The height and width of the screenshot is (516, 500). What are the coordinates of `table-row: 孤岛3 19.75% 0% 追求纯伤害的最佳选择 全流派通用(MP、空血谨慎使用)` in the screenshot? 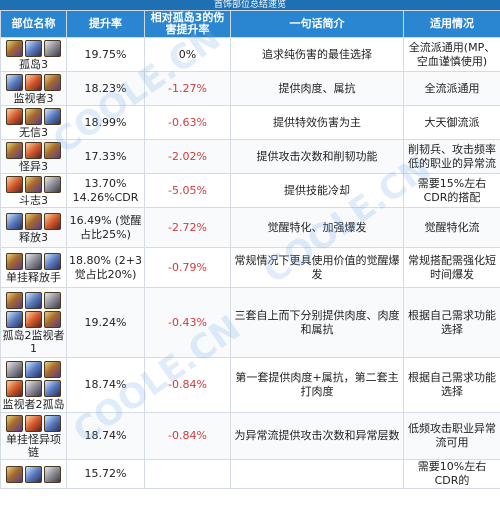 It's located at (250, 54).